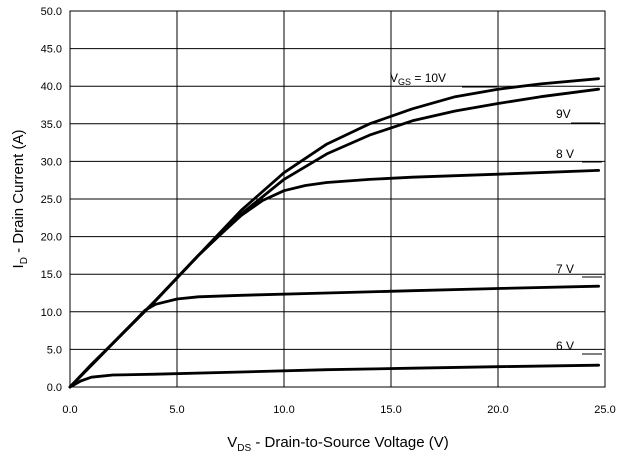 Image resolution: width=619 pixels, height=458 pixels. Describe the element at coordinates (338, 410) in the screenshot. I see `x-tick-labels: 0.0 5.0 10.0 15.0 20.0 25.0` at that location.